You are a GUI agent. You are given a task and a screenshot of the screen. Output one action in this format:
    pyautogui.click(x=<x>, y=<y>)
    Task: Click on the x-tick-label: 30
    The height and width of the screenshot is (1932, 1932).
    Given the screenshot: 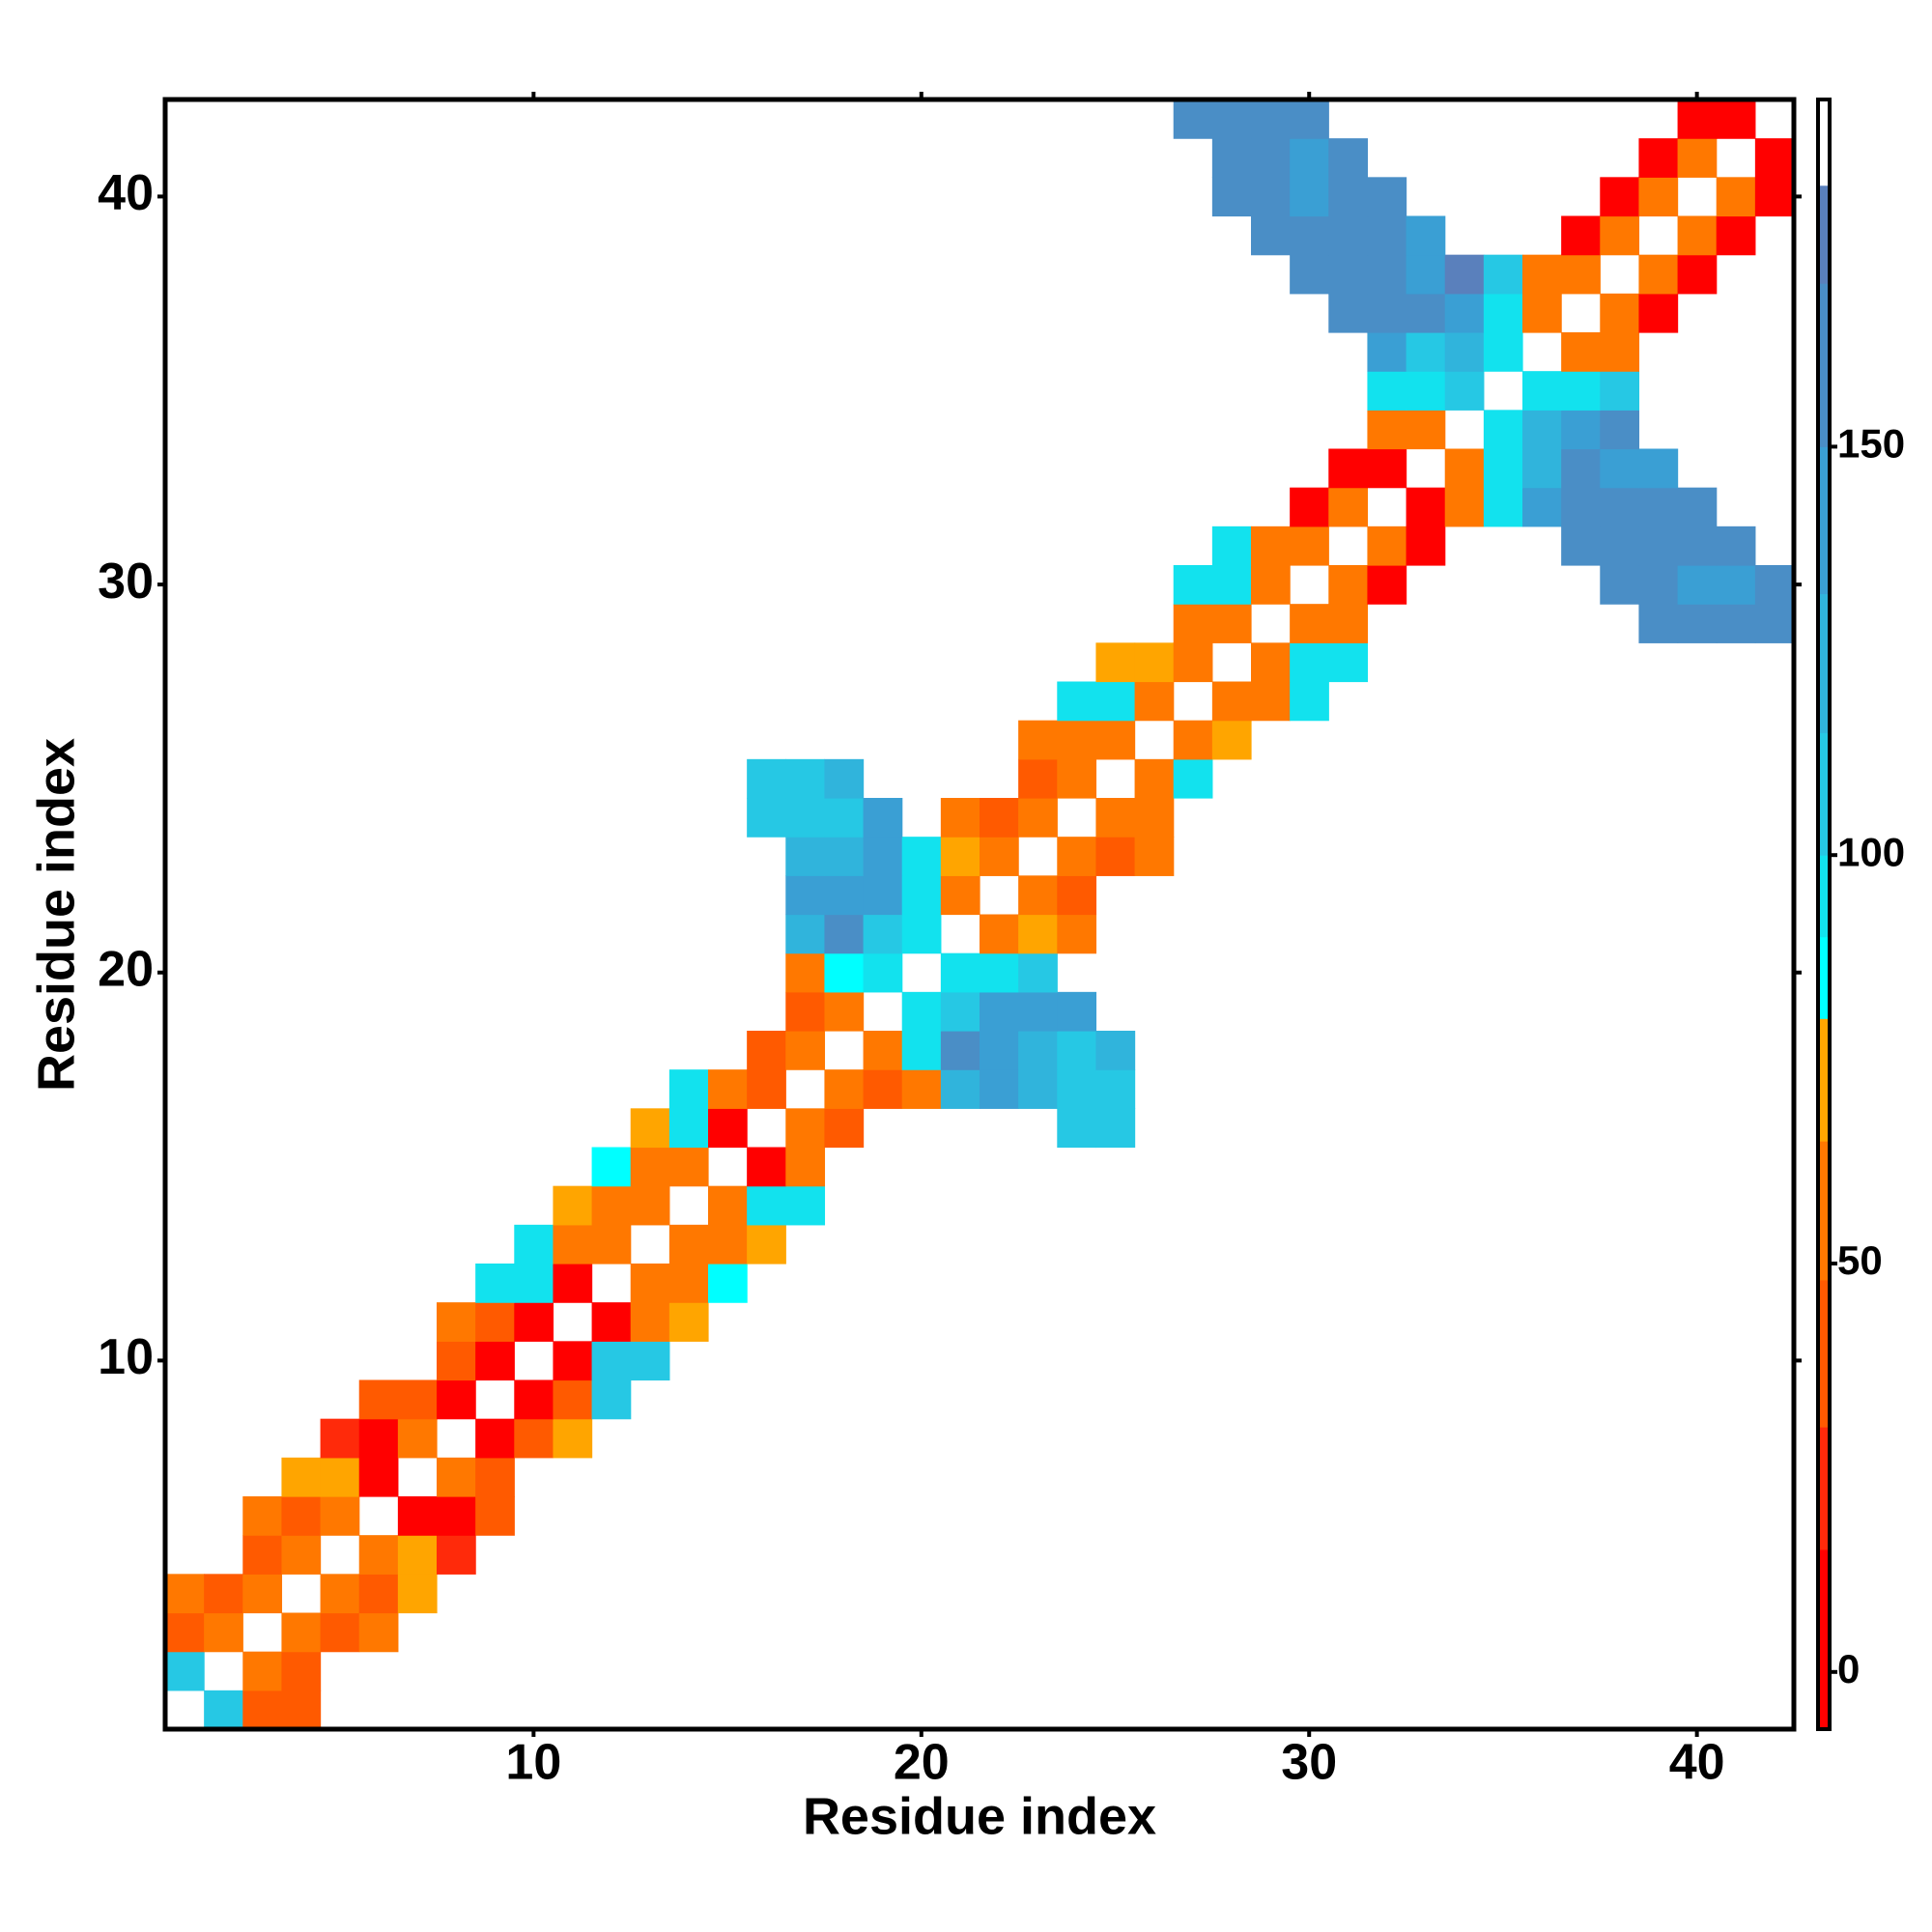 What is the action you would take?
    pyautogui.click(x=1309, y=1763)
    